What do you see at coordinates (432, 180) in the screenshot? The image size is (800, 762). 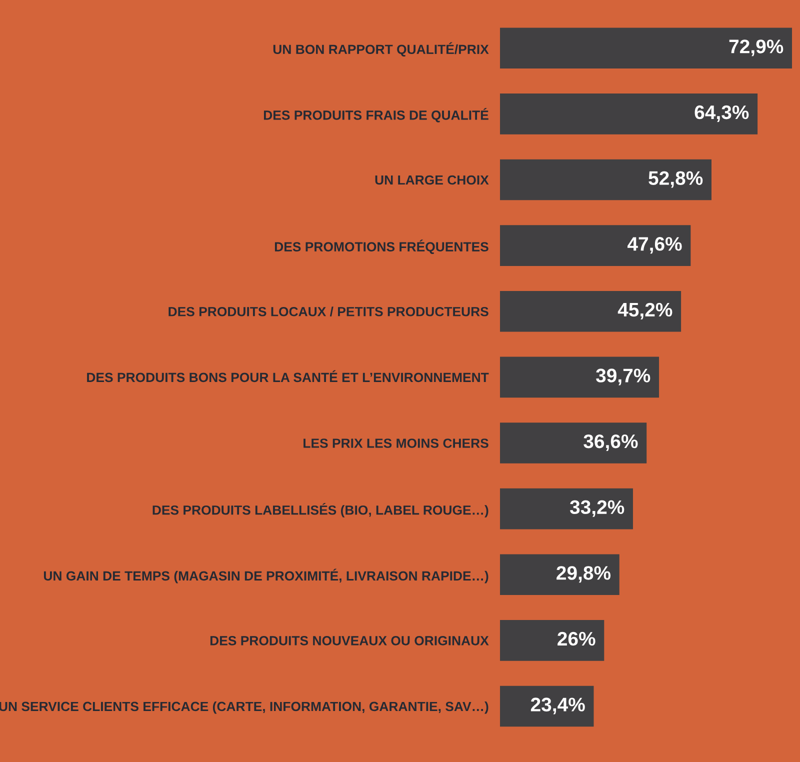 I see `y-tick-label: UN LARGE CHOIX` at bounding box center [432, 180].